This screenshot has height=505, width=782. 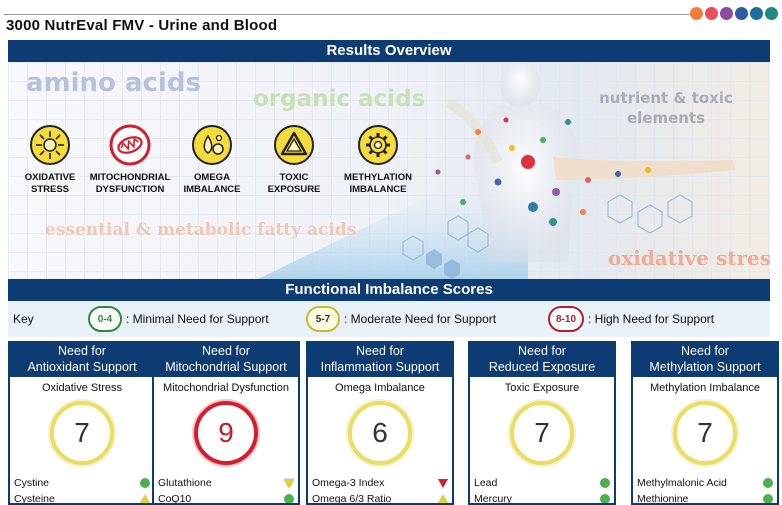 I want to click on hero-word-oxidative-stress: oxidative stress, so click(x=689, y=258).